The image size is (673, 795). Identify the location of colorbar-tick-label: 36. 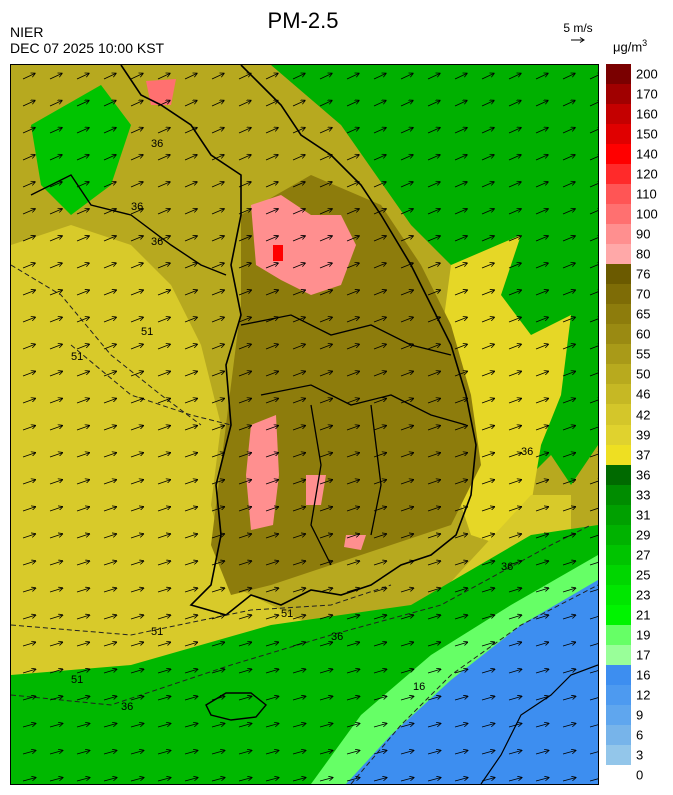
(643, 475).